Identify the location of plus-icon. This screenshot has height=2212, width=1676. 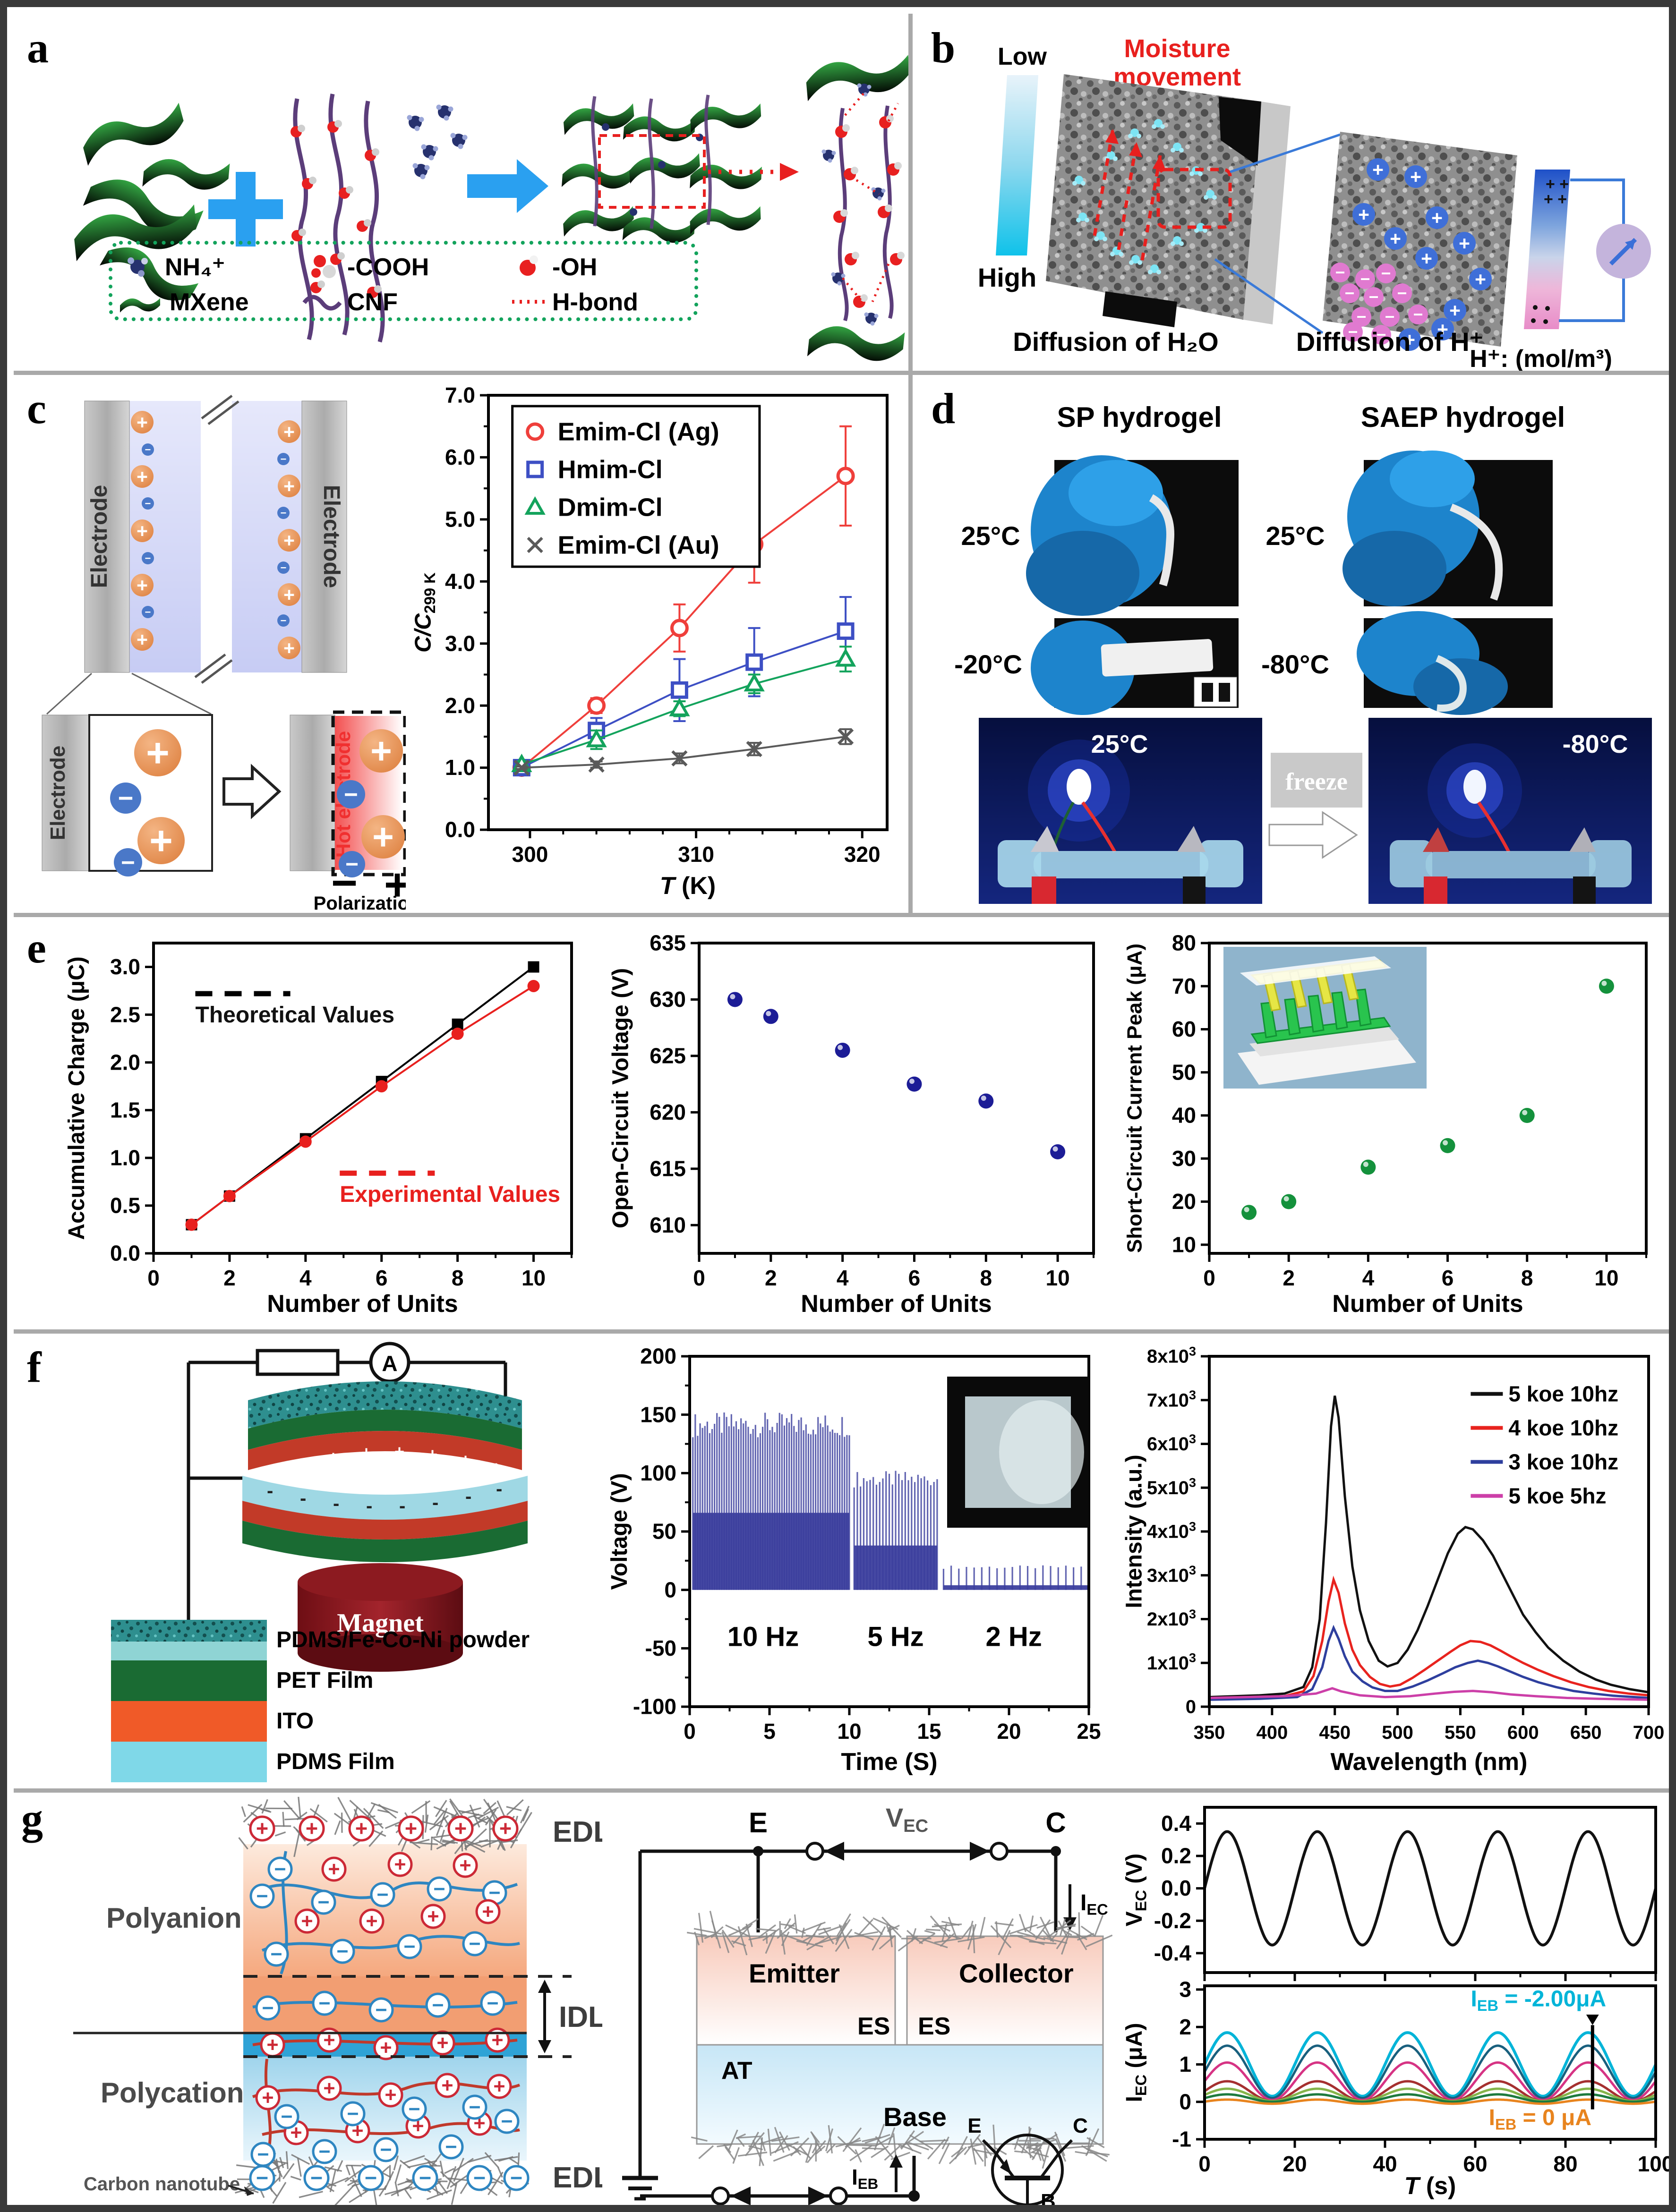
(245, 209).